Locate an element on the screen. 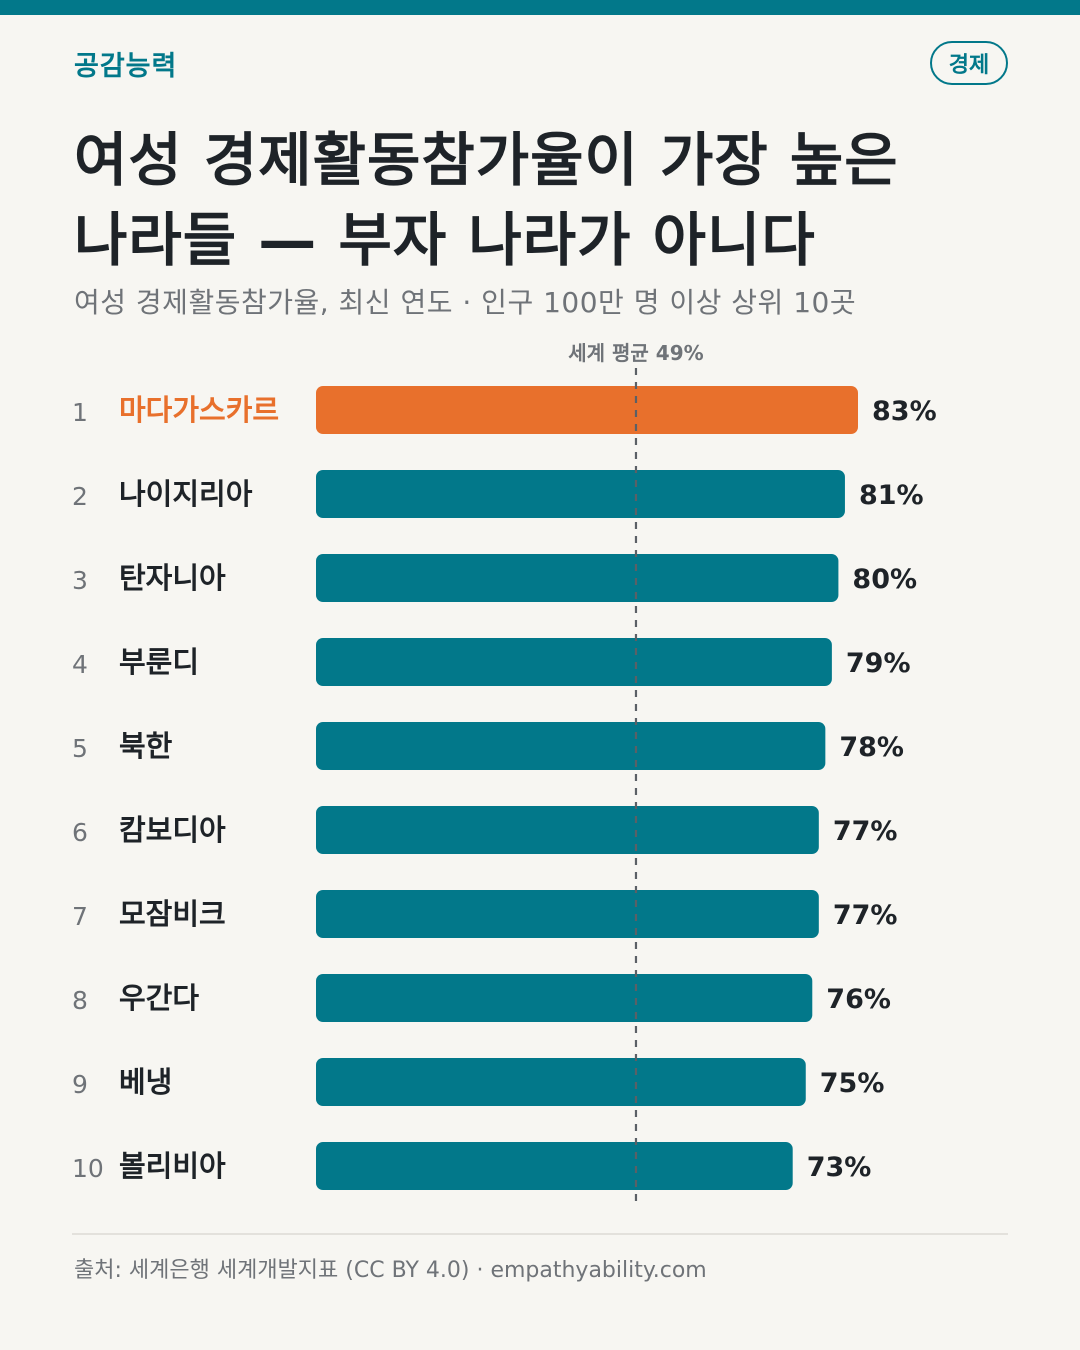 The height and width of the screenshot is (1350, 1080). brand-name: 공감능력 is located at coordinates (126, 66).